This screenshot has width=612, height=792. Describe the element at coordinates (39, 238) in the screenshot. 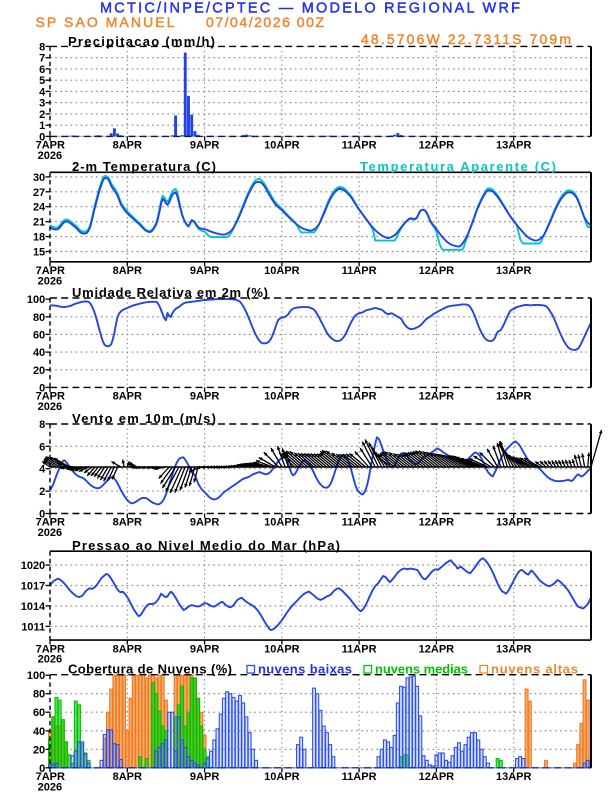

I see `svg-text: 18` at that location.